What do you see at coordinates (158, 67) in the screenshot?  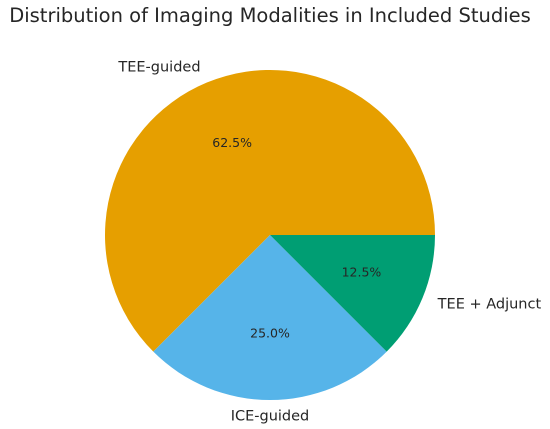 I see `slice-label-tee-guided: TEE-guided` at bounding box center [158, 67].